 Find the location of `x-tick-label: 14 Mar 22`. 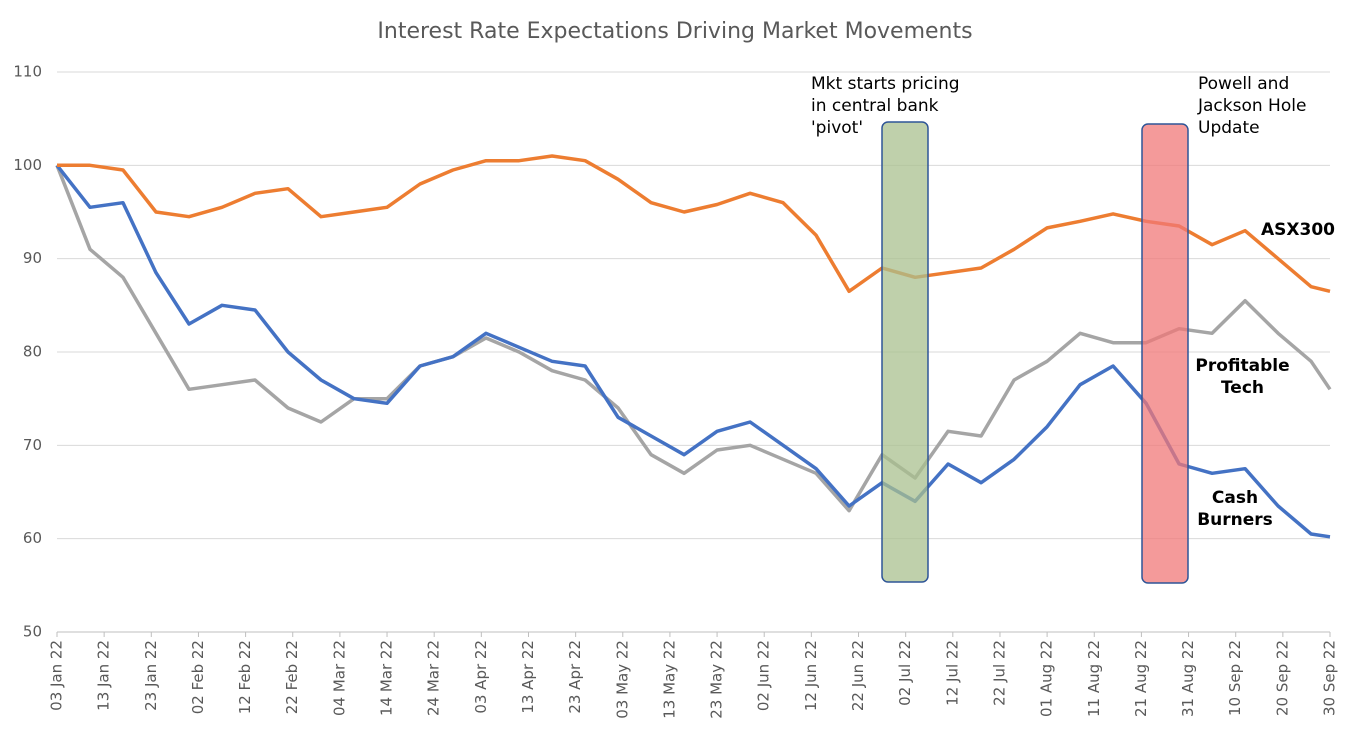

x-tick-label: 14 Mar 22 is located at coordinates (387, 678).